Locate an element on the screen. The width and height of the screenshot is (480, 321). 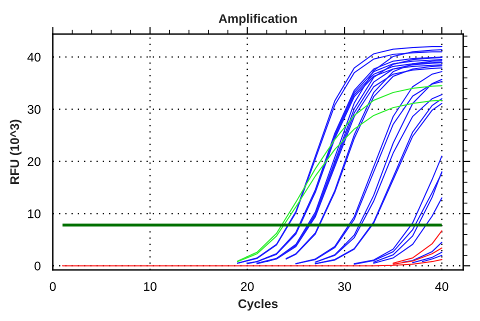
y-tick-label: 10 is located at coordinates (34, 213).